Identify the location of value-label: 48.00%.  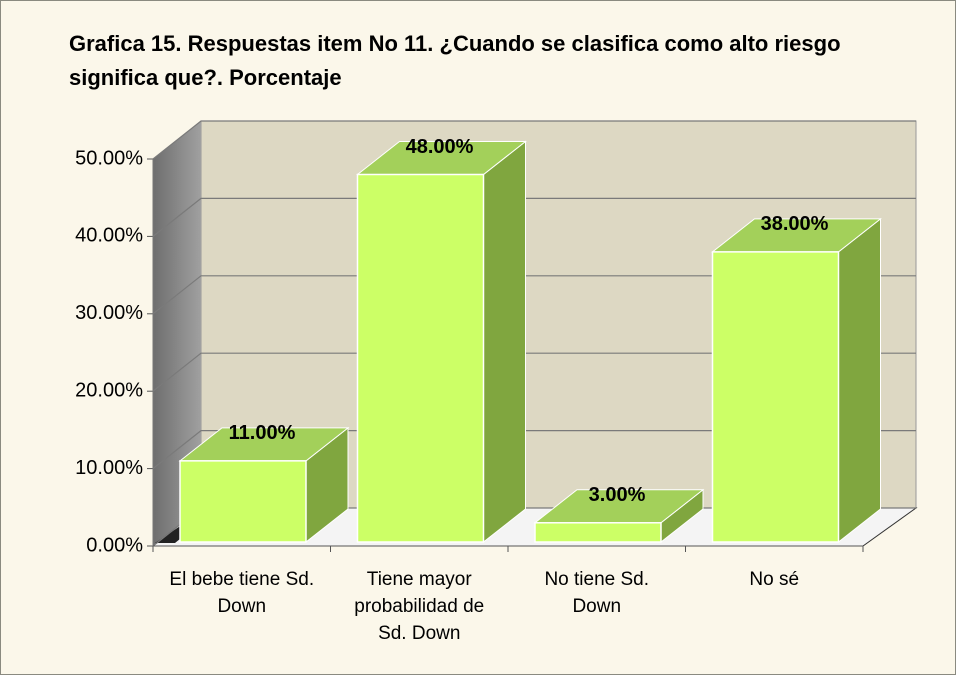
(440, 147).